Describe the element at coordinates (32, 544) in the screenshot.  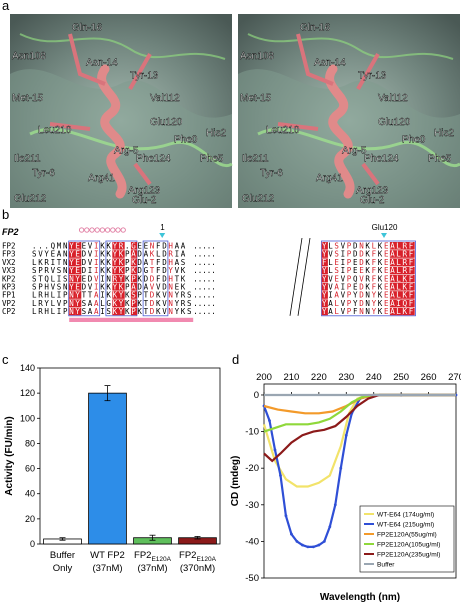
I see `y-tick-label: 0` at that location.